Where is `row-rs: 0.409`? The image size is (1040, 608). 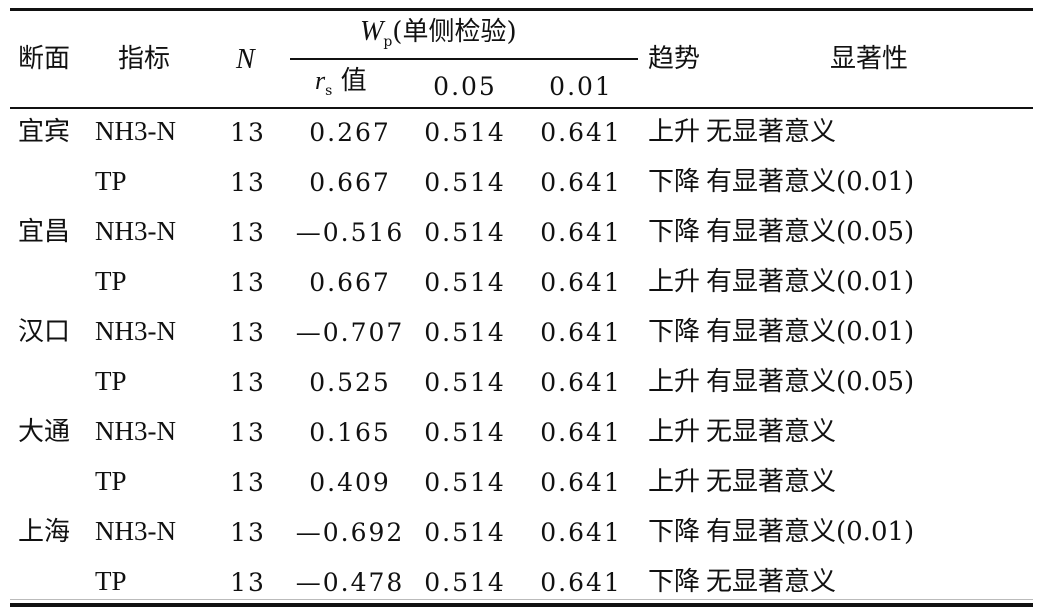 row-rs: 0.409 is located at coordinates (350, 482).